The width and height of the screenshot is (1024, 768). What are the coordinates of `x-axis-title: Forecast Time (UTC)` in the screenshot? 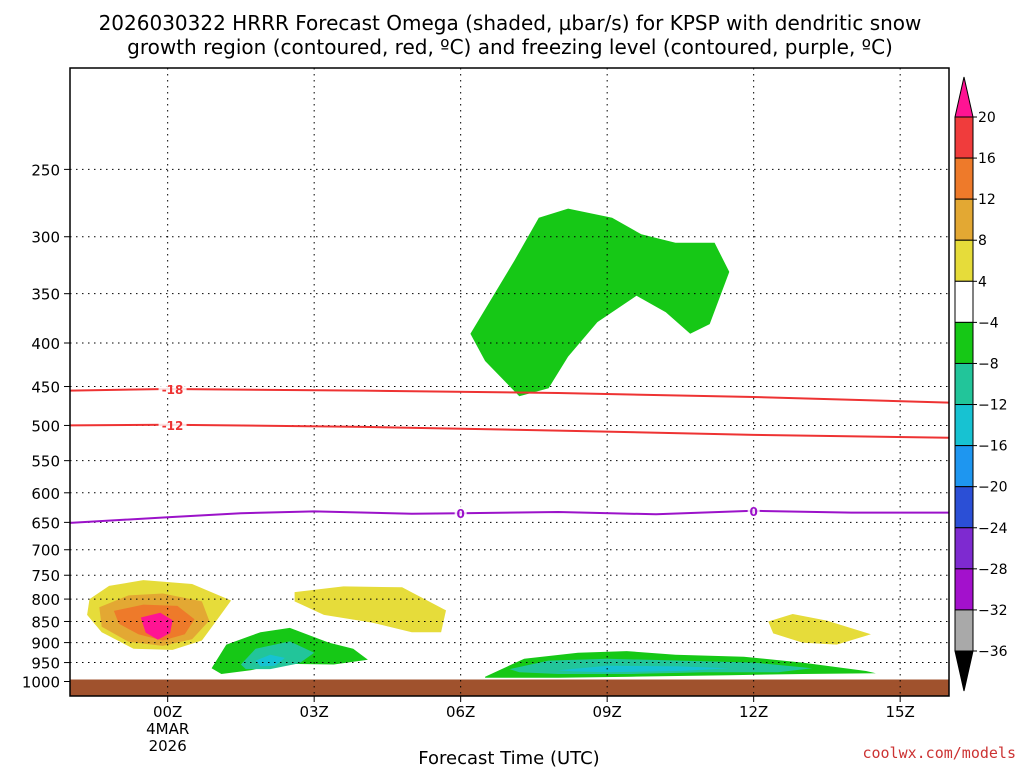 It's located at (508, 758).